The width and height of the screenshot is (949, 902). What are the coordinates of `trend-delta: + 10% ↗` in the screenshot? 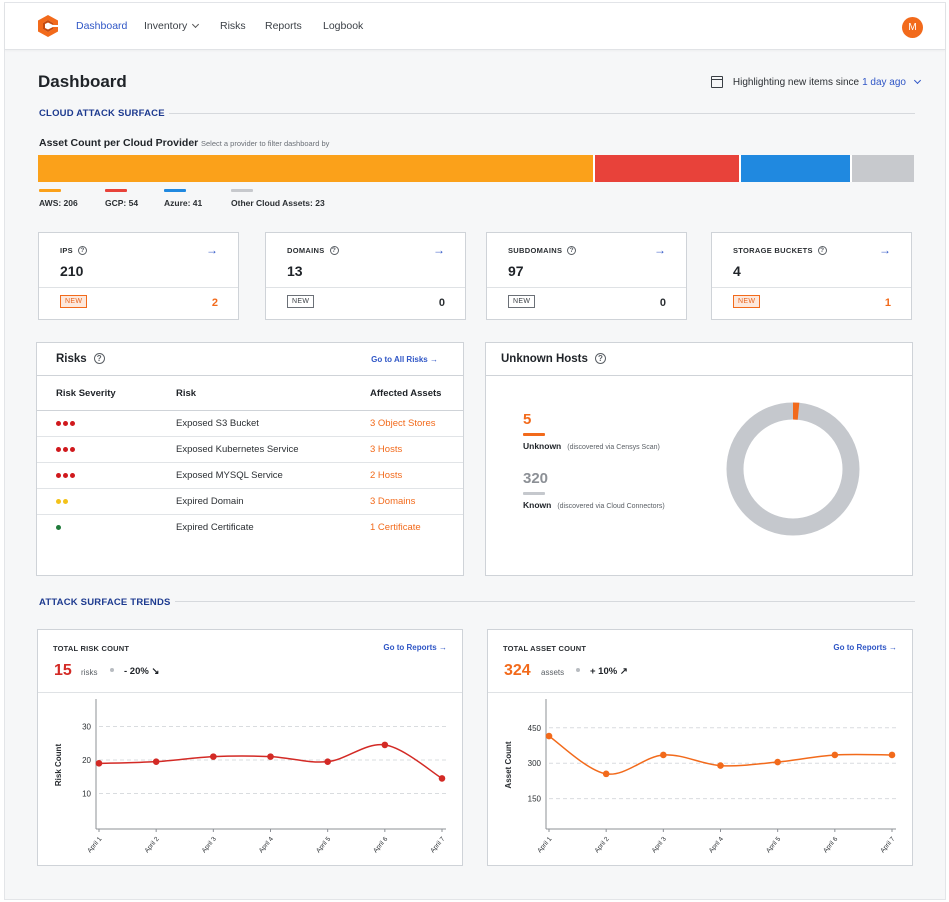 It's located at (609, 671).